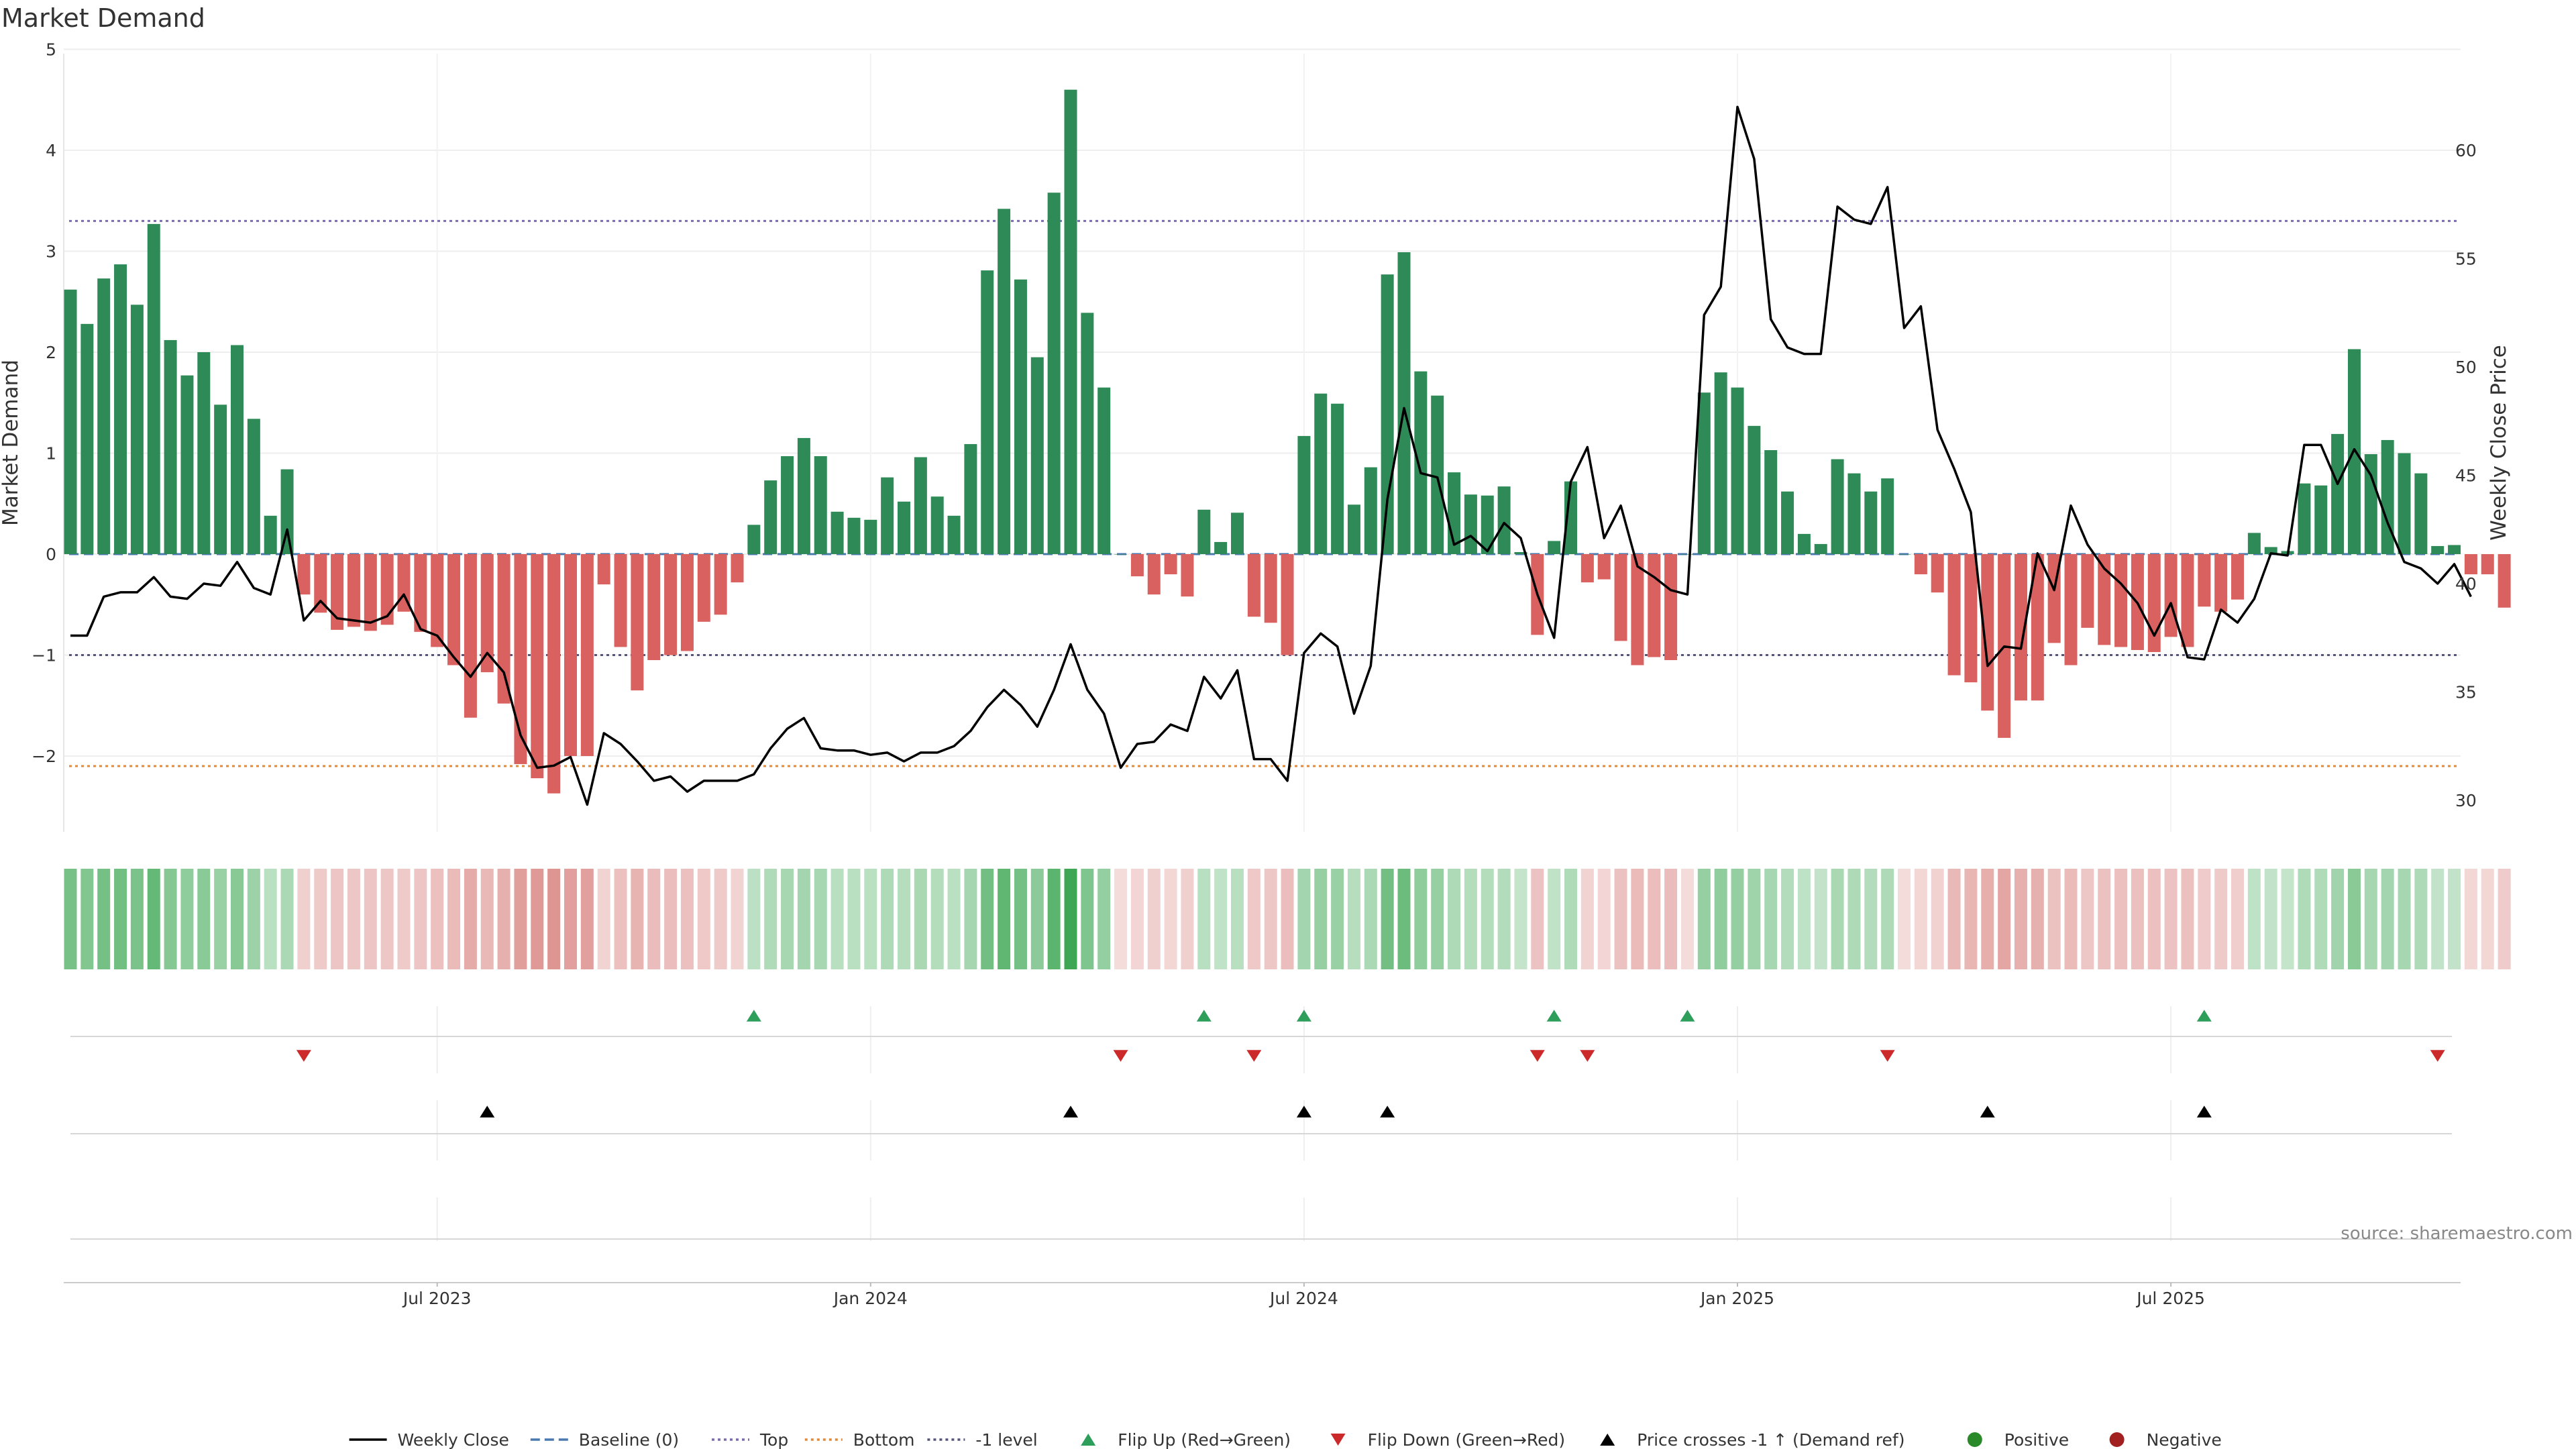 This screenshot has width=2576, height=1449. What do you see at coordinates (1447, 1439) in the screenshot?
I see `legend-item: Flip Down (Green→Red)` at bounding box center [1447, 1439].